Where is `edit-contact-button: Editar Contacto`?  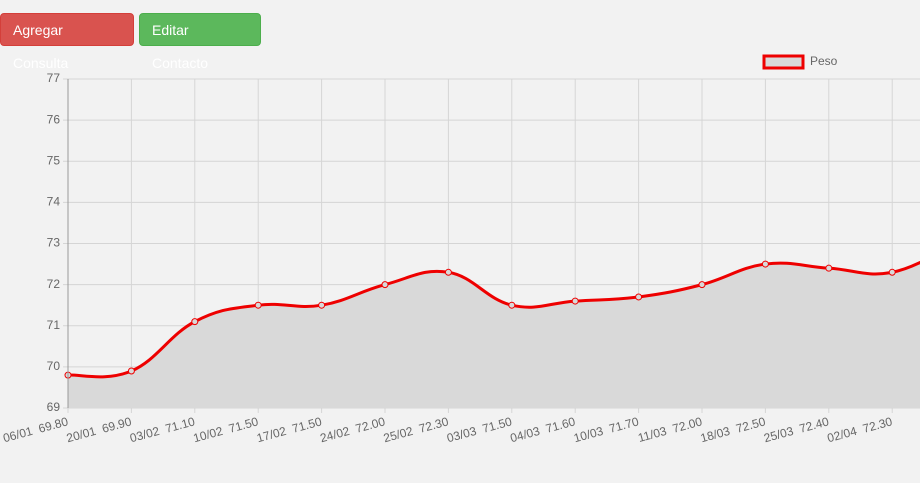
edit-contact-button: Editar Contacto is located at coordinates (200, 42).